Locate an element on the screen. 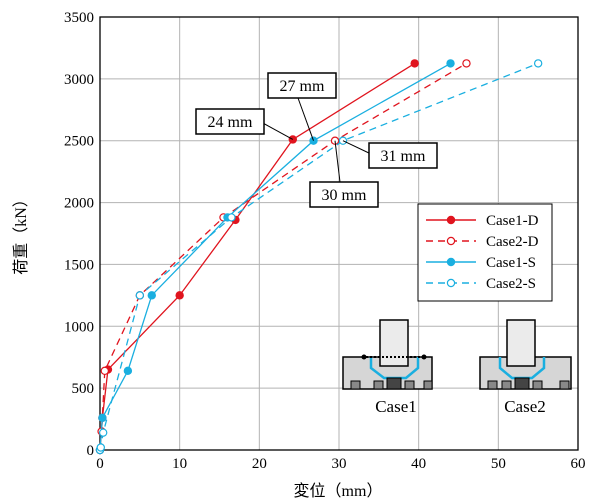 The height and width of the screenshot is (501, 604). y-tick-label: 1000 is located at coordinates (79, 327).